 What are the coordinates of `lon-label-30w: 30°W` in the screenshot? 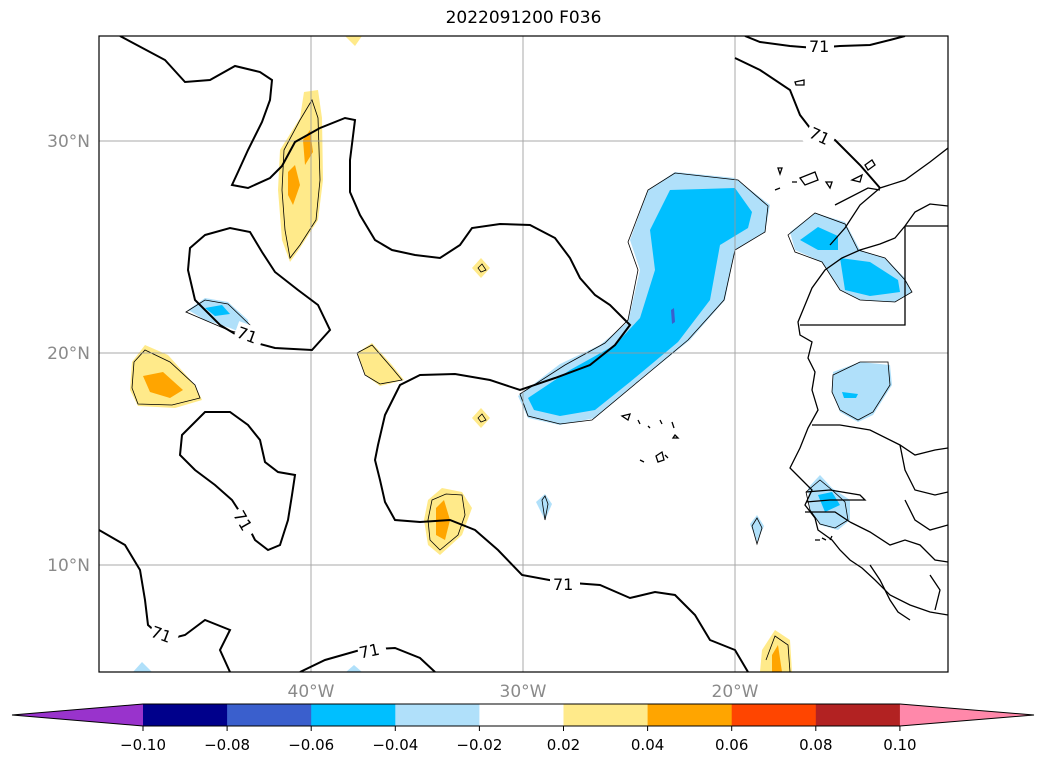 It's located at (523, 692).